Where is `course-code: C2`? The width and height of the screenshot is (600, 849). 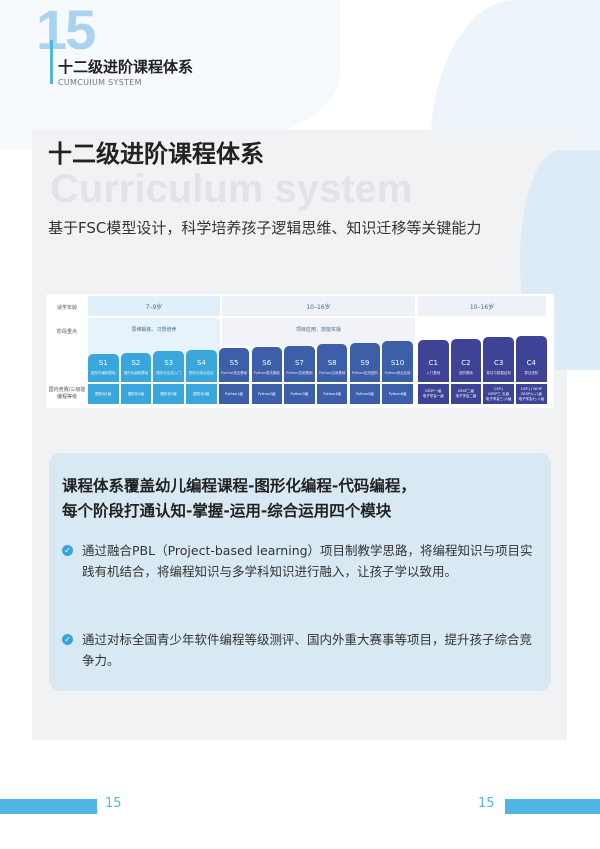
course-code: C2 is located at coordinates (466, 362).